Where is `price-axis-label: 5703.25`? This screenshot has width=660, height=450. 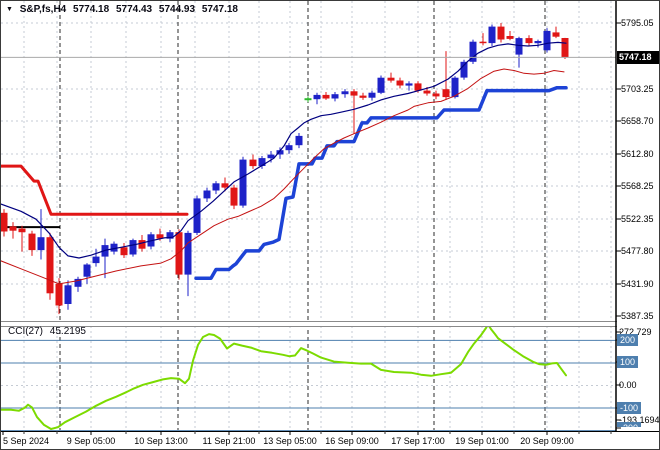
price-axis-label: 5703.25 is located at coordinates (637, 89).